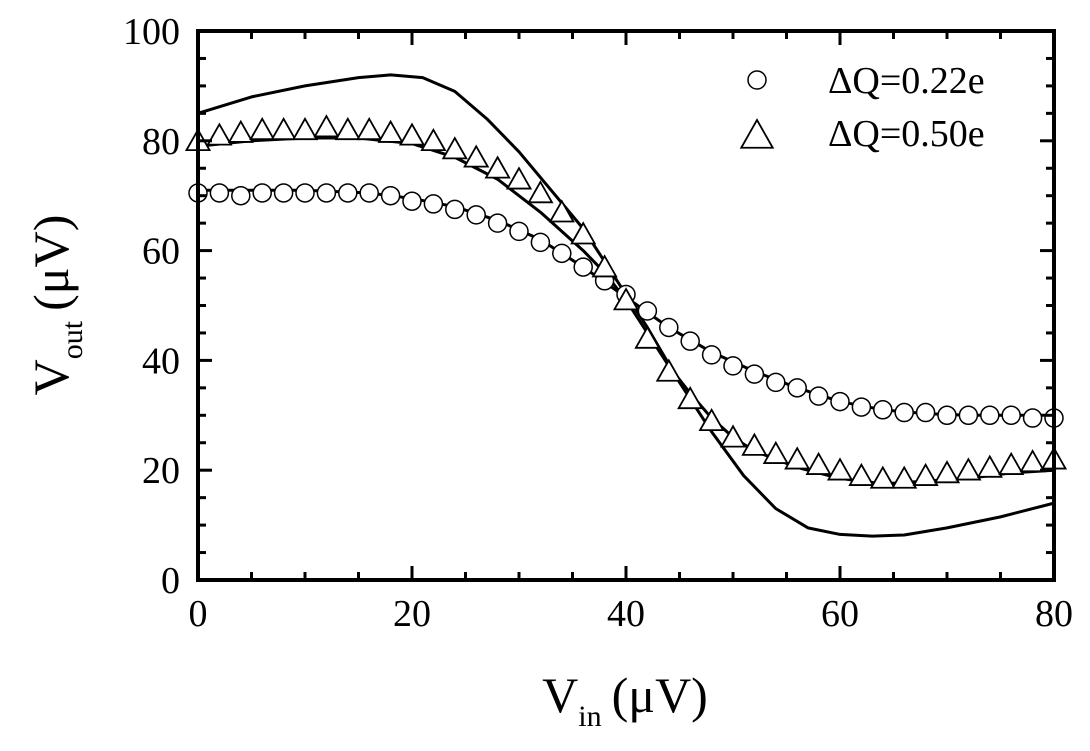 This screenshot has height=751, width=1090. What do you see at coordinates (626, 614) in the screenshot?
I see `x-tick-label: 40` at bounding box center [626, 614].